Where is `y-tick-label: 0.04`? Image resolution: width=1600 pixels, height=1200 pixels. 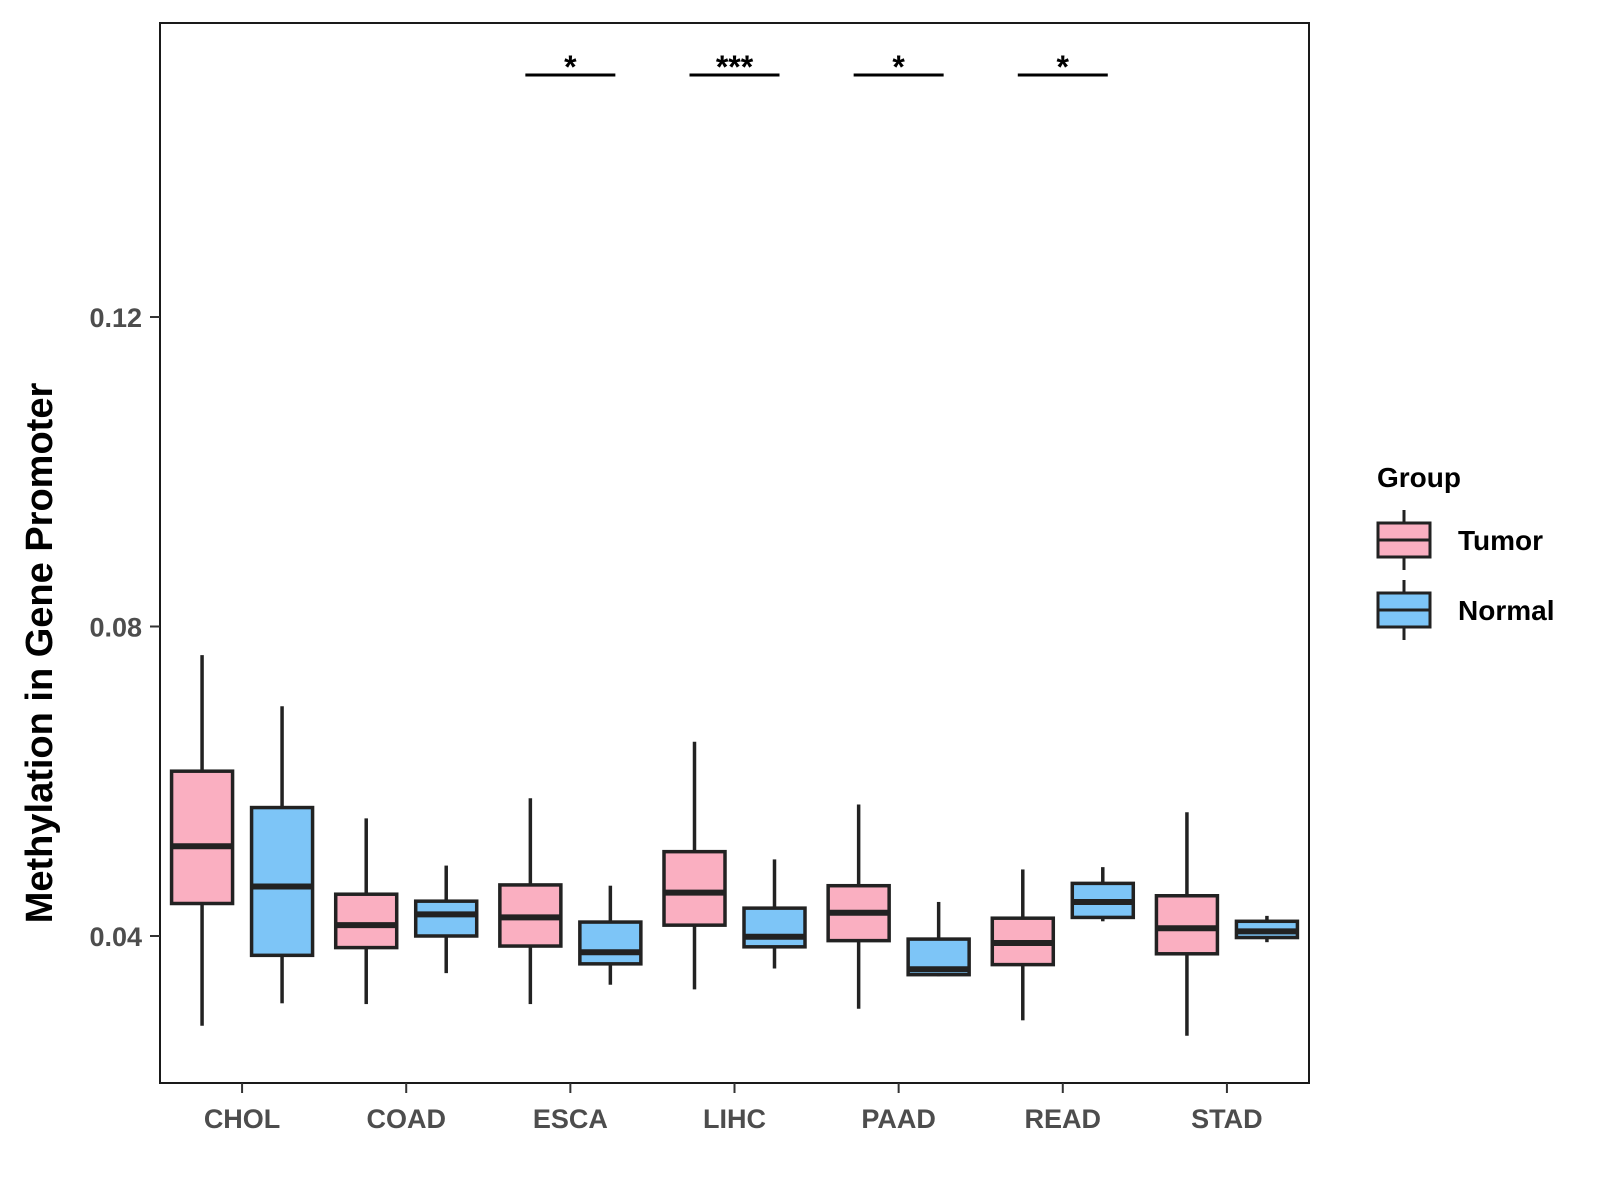 y-tick-label: 0.04 is located at coordinates (115, 937).